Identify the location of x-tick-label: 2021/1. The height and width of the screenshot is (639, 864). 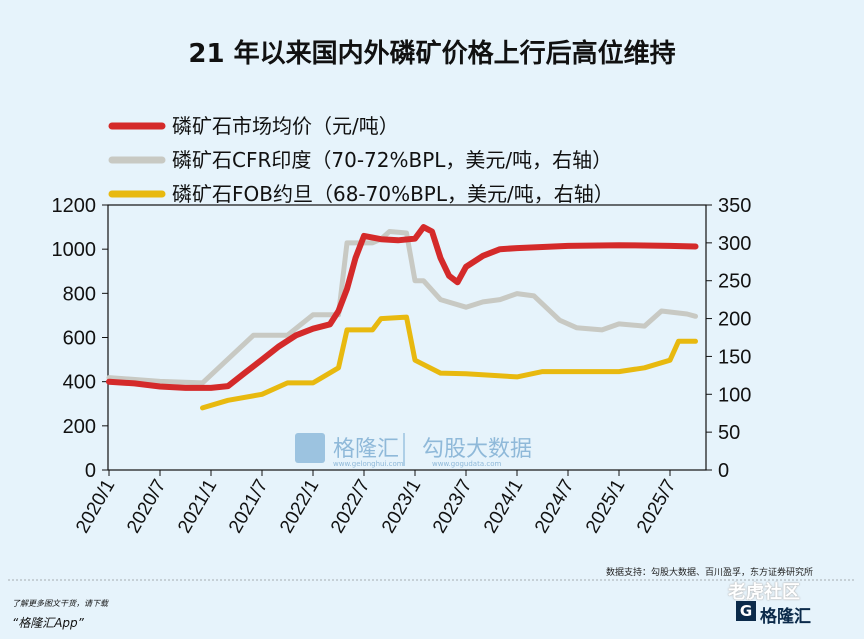
(197, 506).